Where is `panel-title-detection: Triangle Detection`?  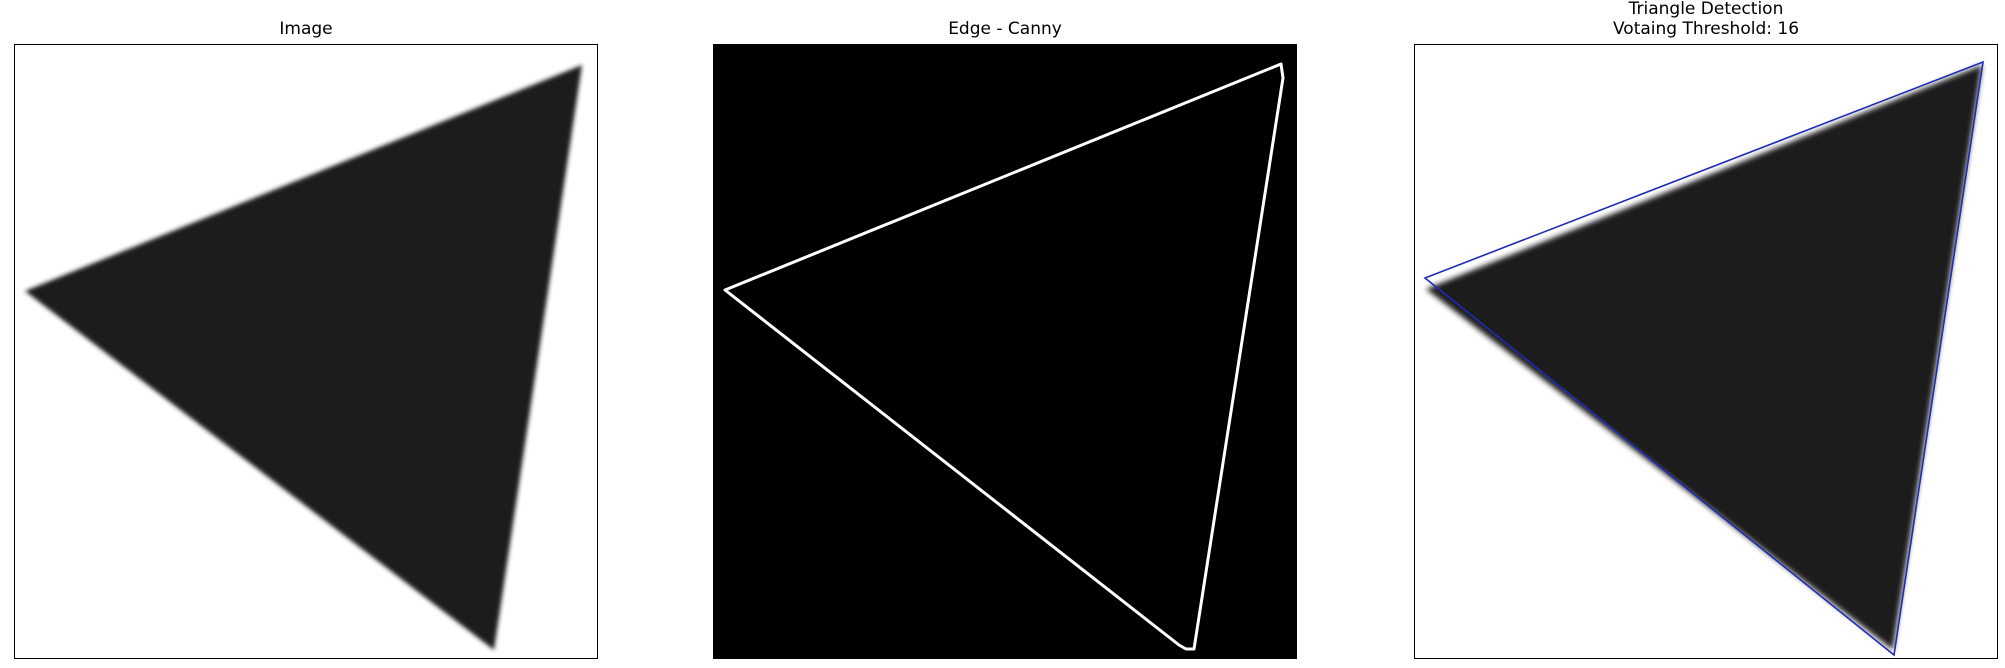
panel-title-detection: Triangle Detection is located at coordinates (1706, 9).